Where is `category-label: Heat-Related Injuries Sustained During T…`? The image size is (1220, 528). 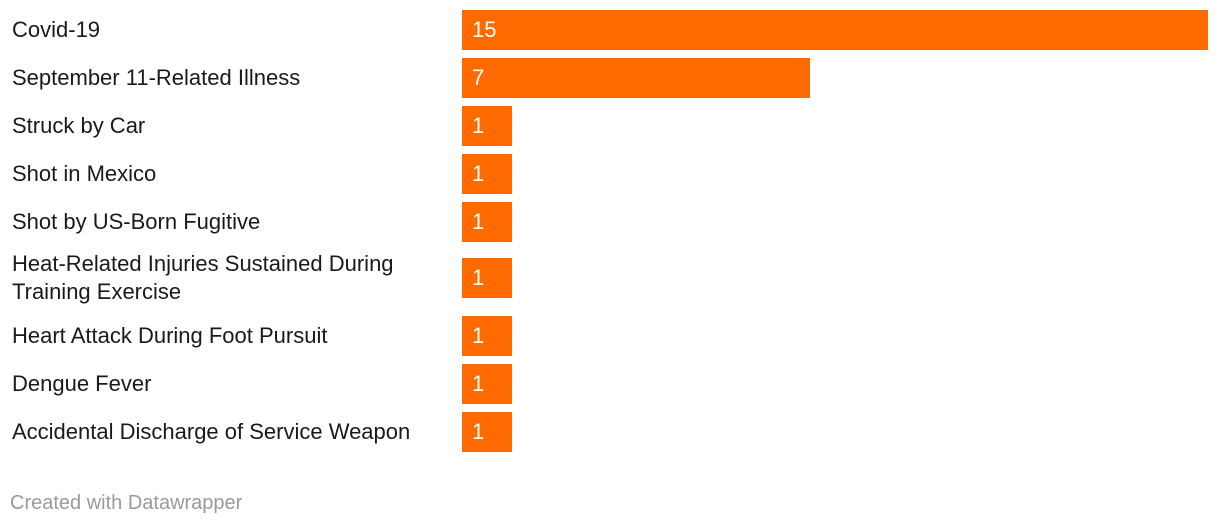
category-label: Heat-Related Injuries Sustained During T… is located at coordinates (203, 277).